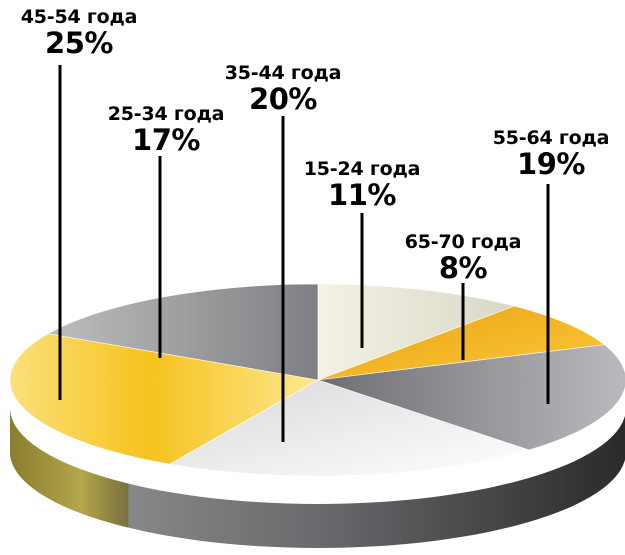 The height and width of the screenshot is (555, 625). Describe the element at coordinates (79, 43) in the screenshot. I see `percent-label: 25%` at that location.